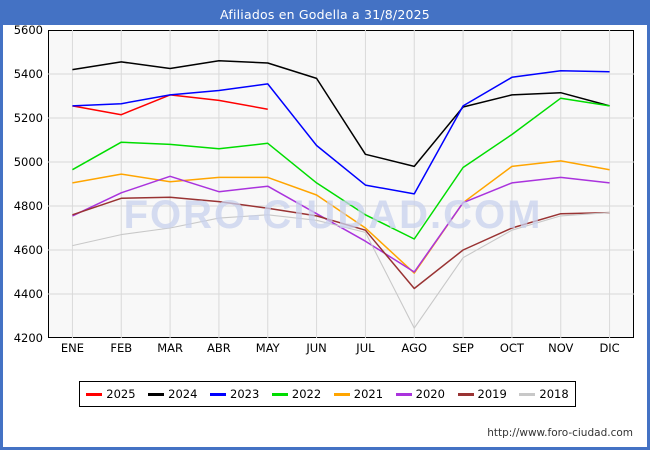 Image resolution: width=650 pixels, height=450 pixels. What do you see at coordinates (365, 348) in the screenshot?
I see `x-axis-tick-label: JUL` at bounding box center [365, 348].